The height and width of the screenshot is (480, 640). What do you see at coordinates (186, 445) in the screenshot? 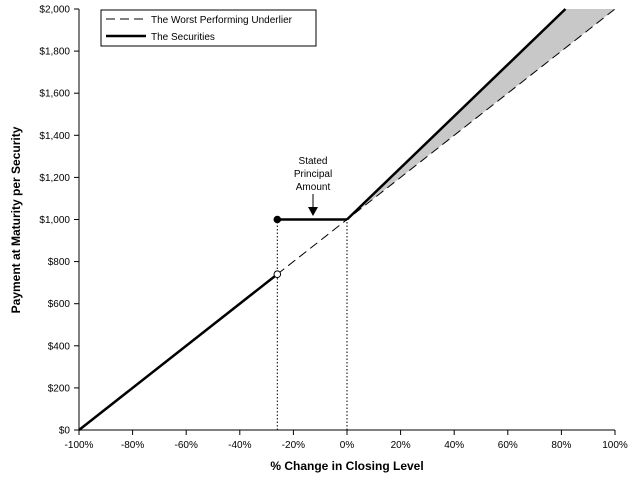
I see `x-tick-label: -60%` at bounding box center [186, 445].